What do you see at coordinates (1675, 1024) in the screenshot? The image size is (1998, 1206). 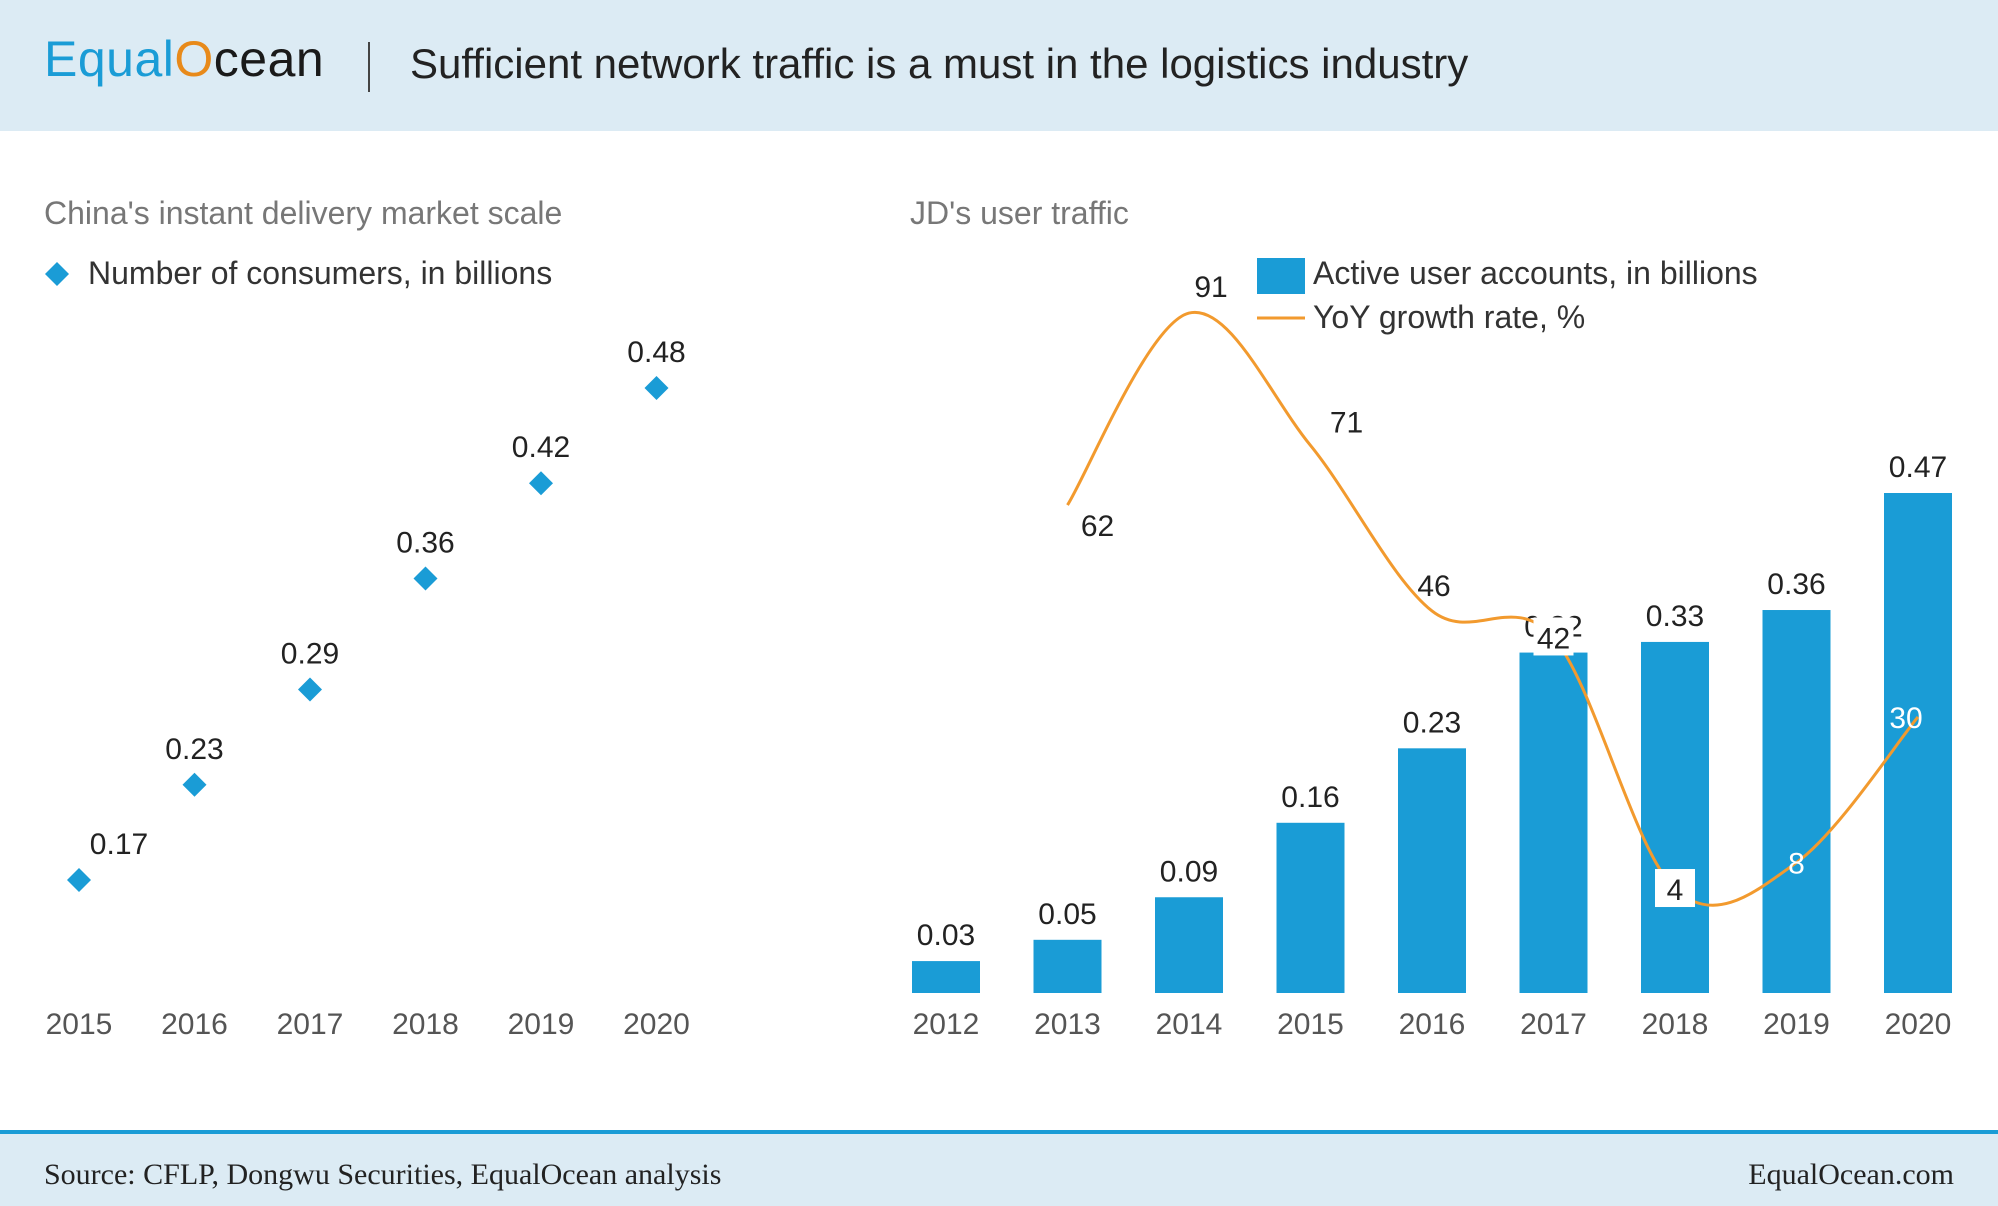 I see `right-x-tick-label: 2018` at bounding box center [1675, 1024].